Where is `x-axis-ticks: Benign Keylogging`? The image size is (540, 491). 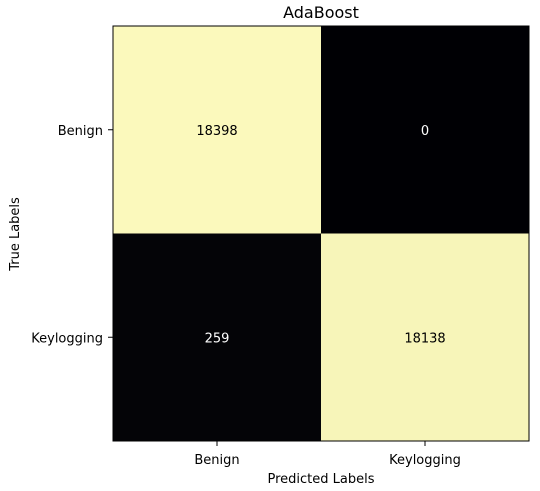 x-axis-ticks: Benign Keylogging is located at coordinates (327, 454).